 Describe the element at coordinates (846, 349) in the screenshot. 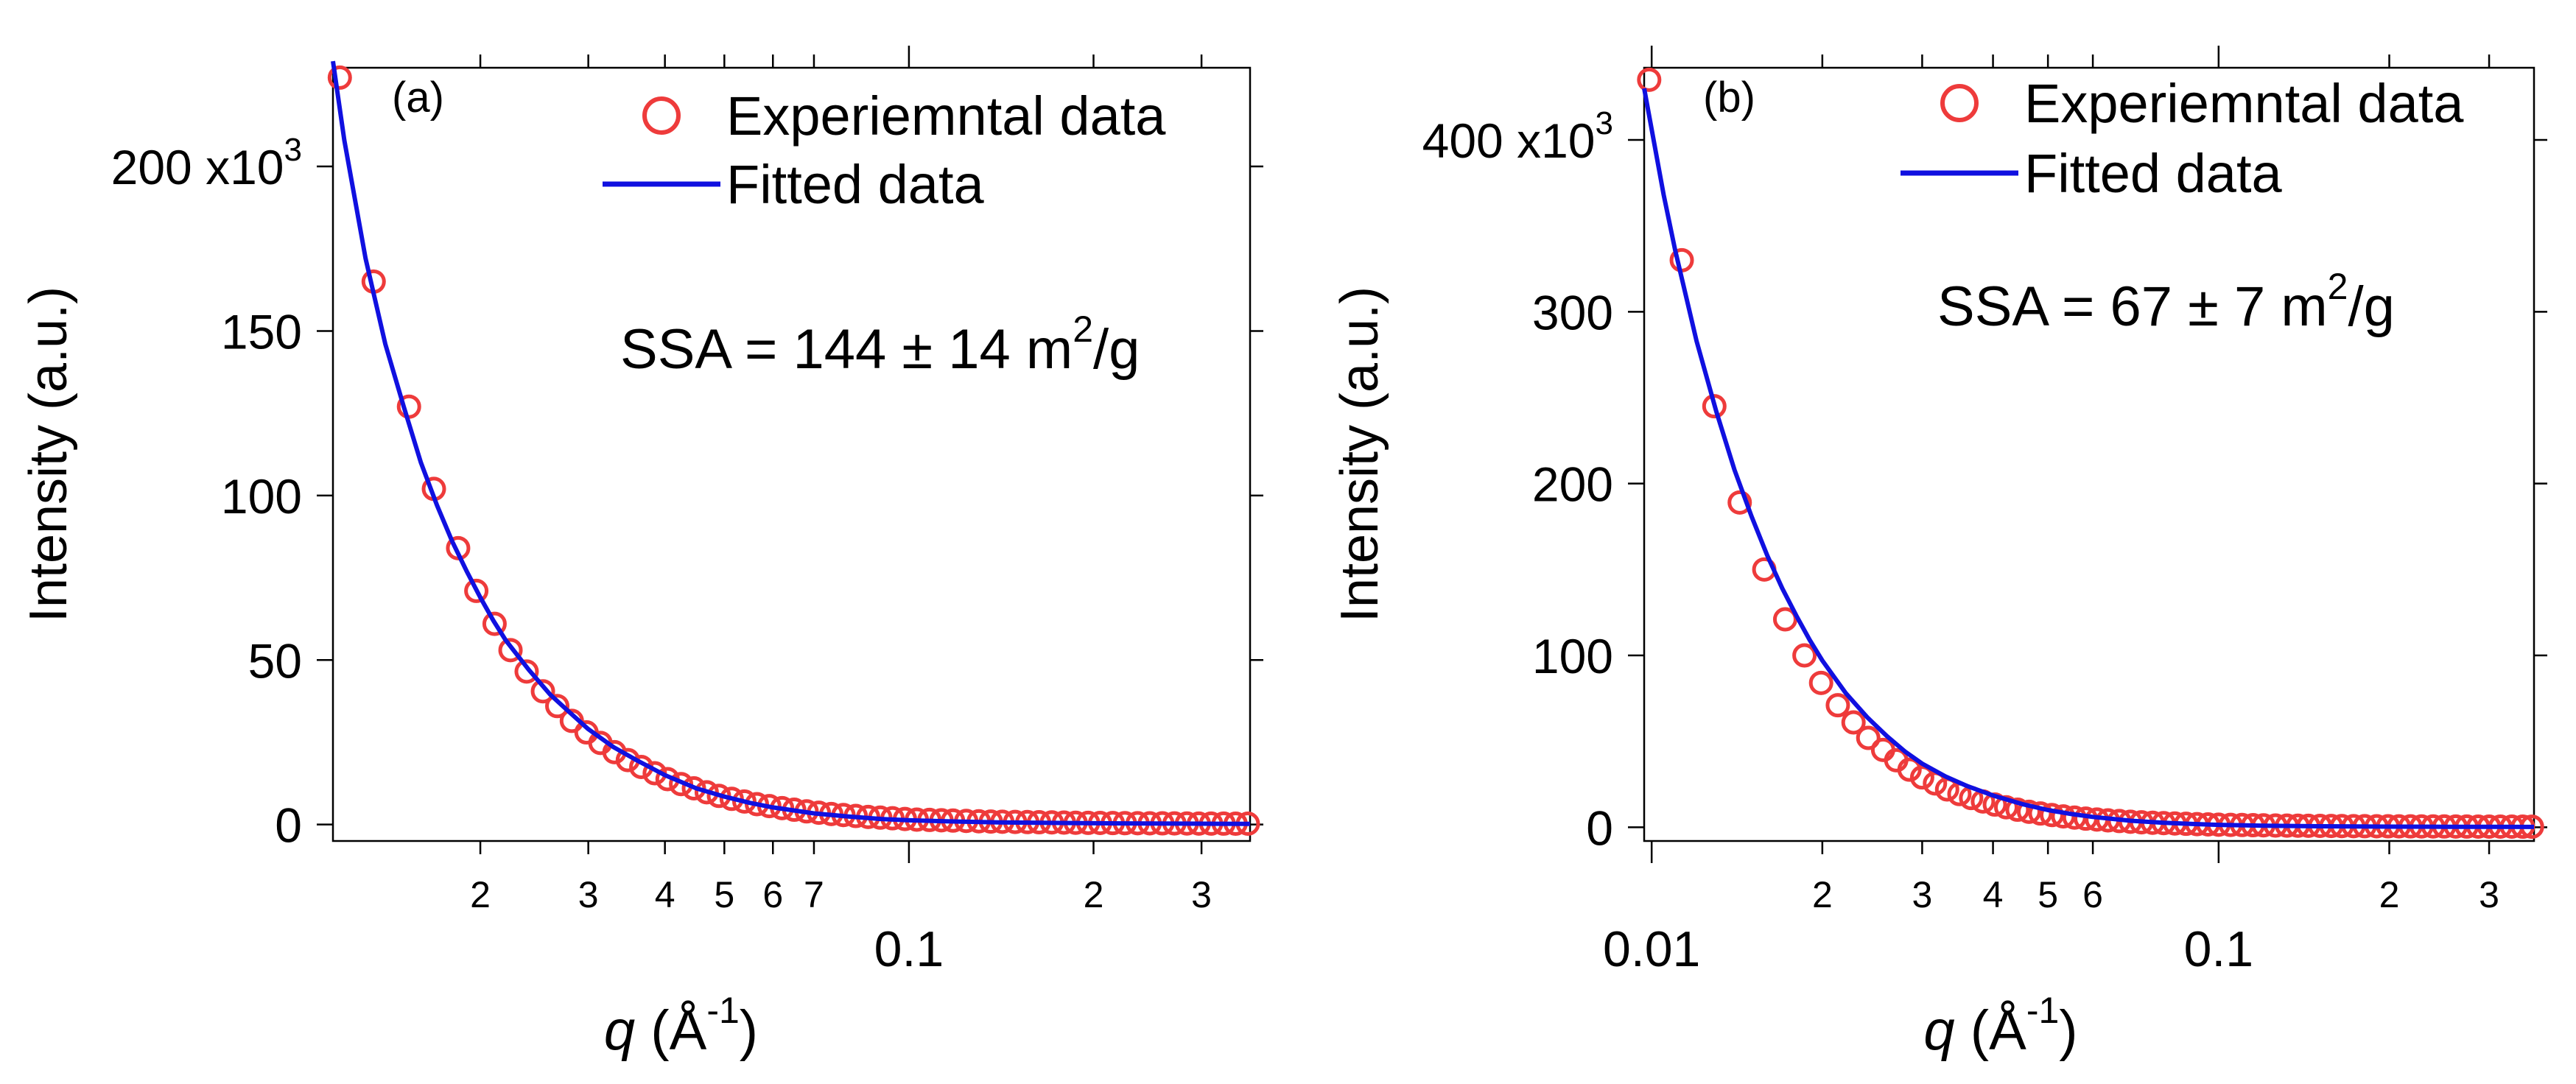

I see `ssa-annotation-text: SSA = 144 ± 14 m` at that location.